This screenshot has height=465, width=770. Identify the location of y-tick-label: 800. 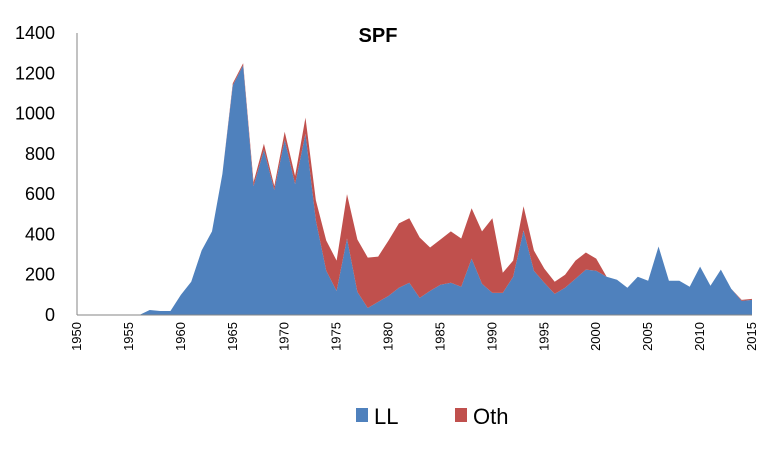
(40, 154).